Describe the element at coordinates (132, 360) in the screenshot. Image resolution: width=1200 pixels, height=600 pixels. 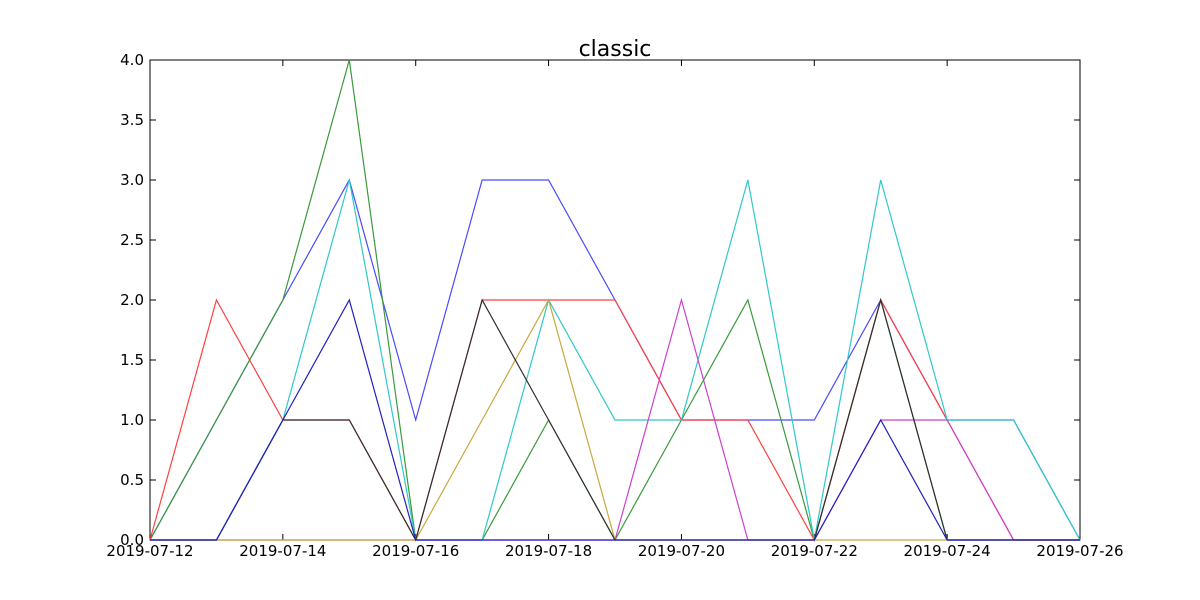
I see `y-tick-label: 1.5` at that location.